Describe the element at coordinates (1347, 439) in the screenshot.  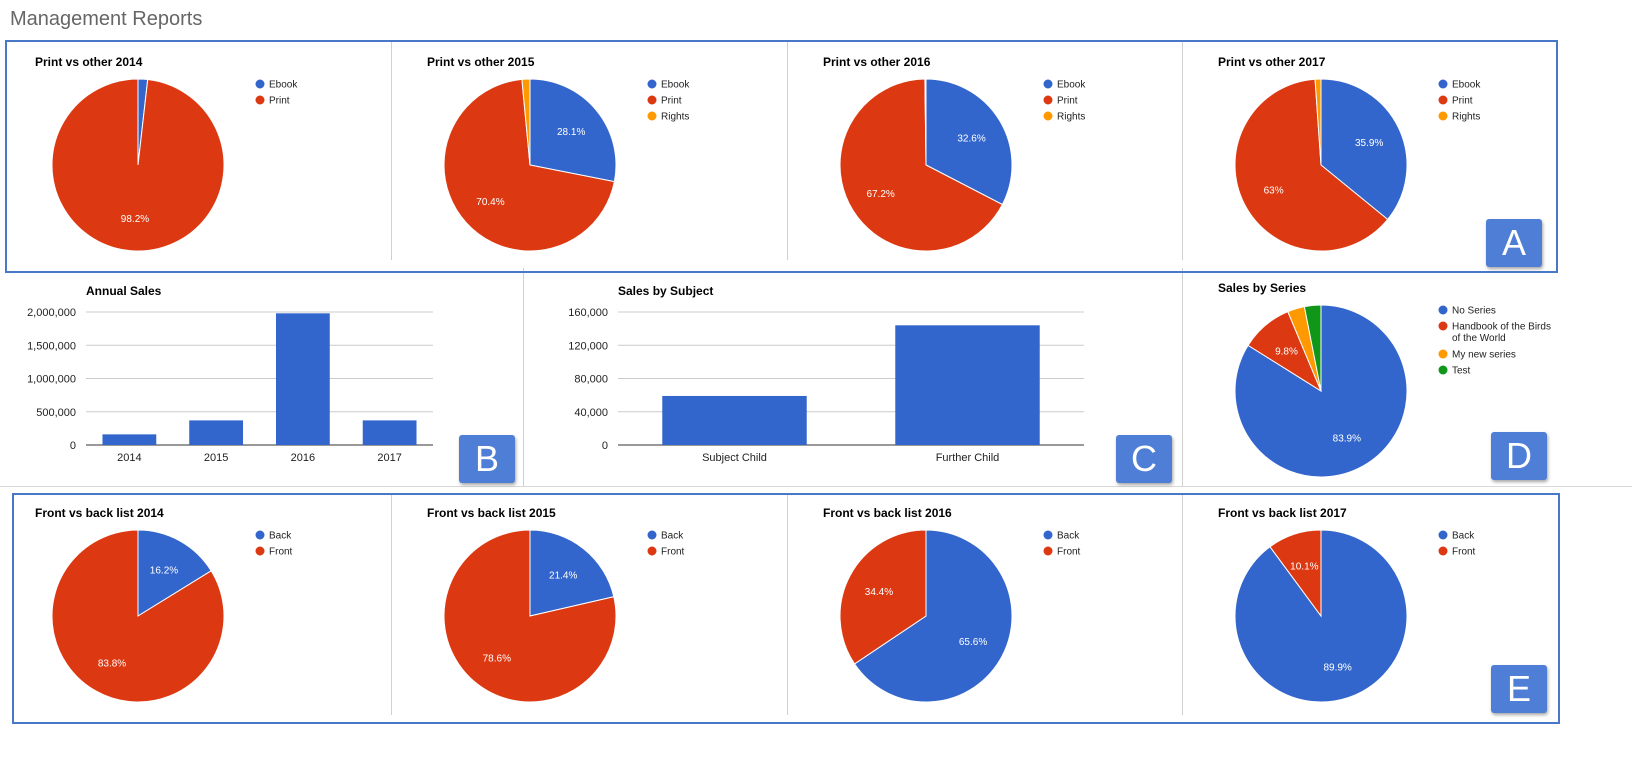
I see `slice-label: 83.9%` at that location.